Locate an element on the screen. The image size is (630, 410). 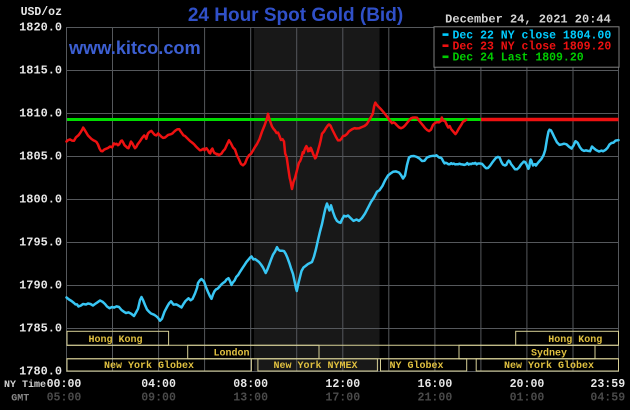
svg-text: Dec 22 NY close 1804.00 is located at coordinates (532, 35).